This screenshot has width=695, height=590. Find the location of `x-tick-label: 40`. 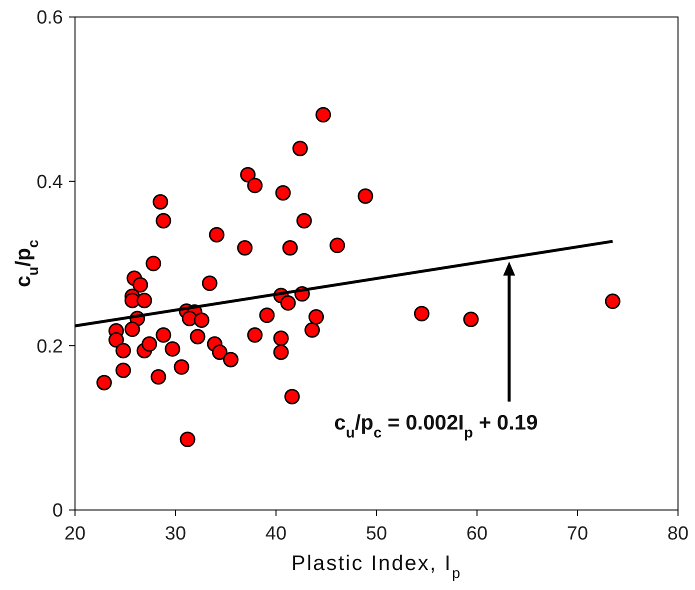

x-tick-label: 40 is located at coordinates (276, 533).